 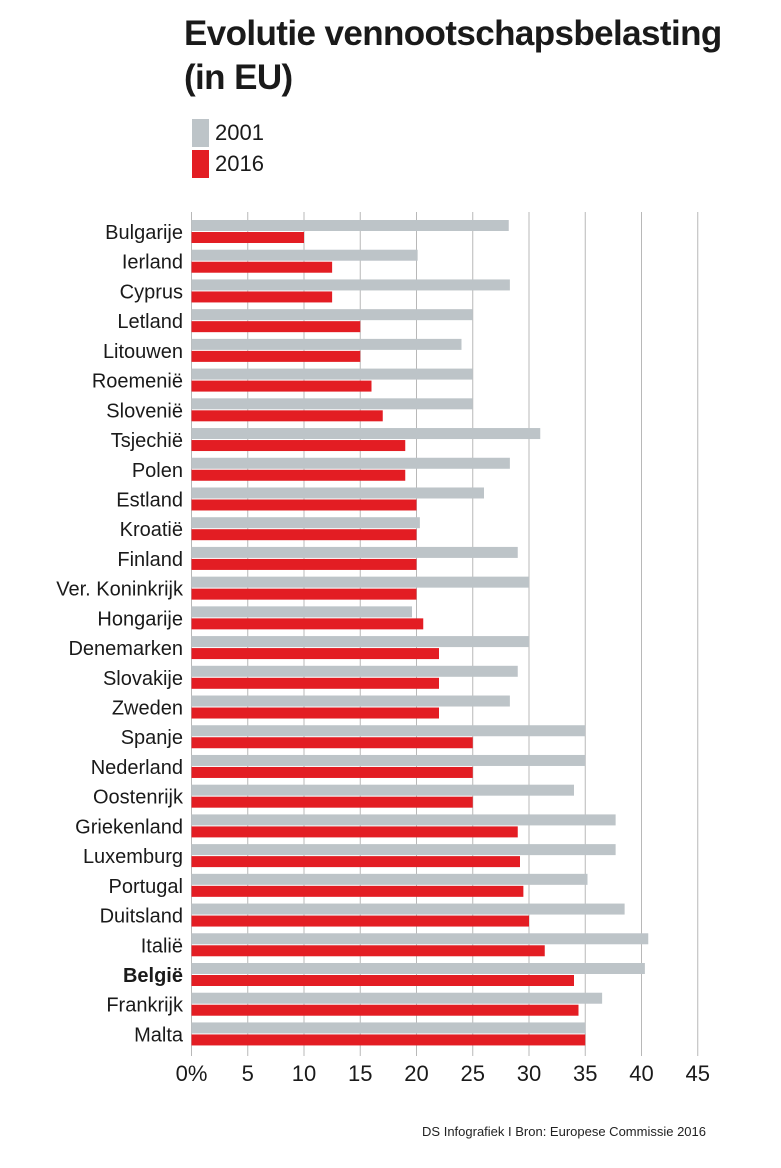 What do you see at coordinates (141, 917) in the screenshot?
I see `category-label: Duitsland` at bounding box center [141, 917].